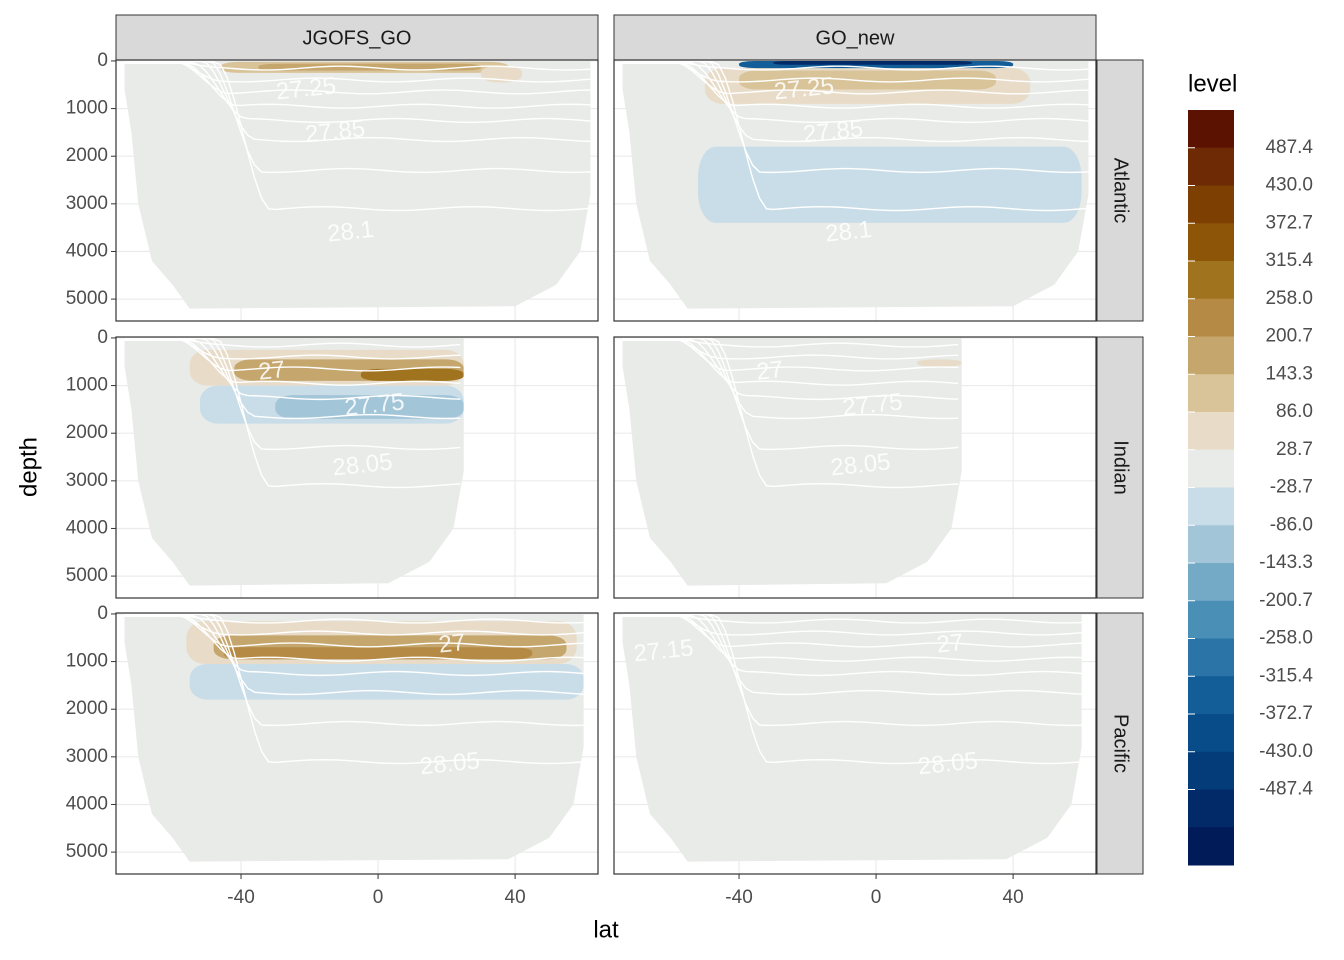 Image resolution: width=1344 pixels, height=960 pixels. I want to click on contour-label: 27.25, so click(804, 88).